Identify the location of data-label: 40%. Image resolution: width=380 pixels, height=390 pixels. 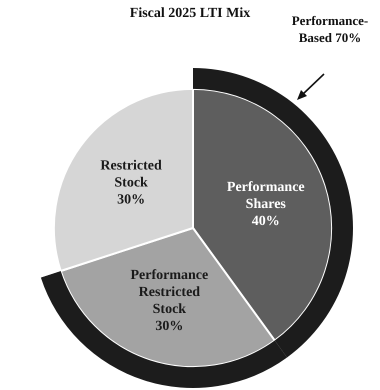
(266, 221).